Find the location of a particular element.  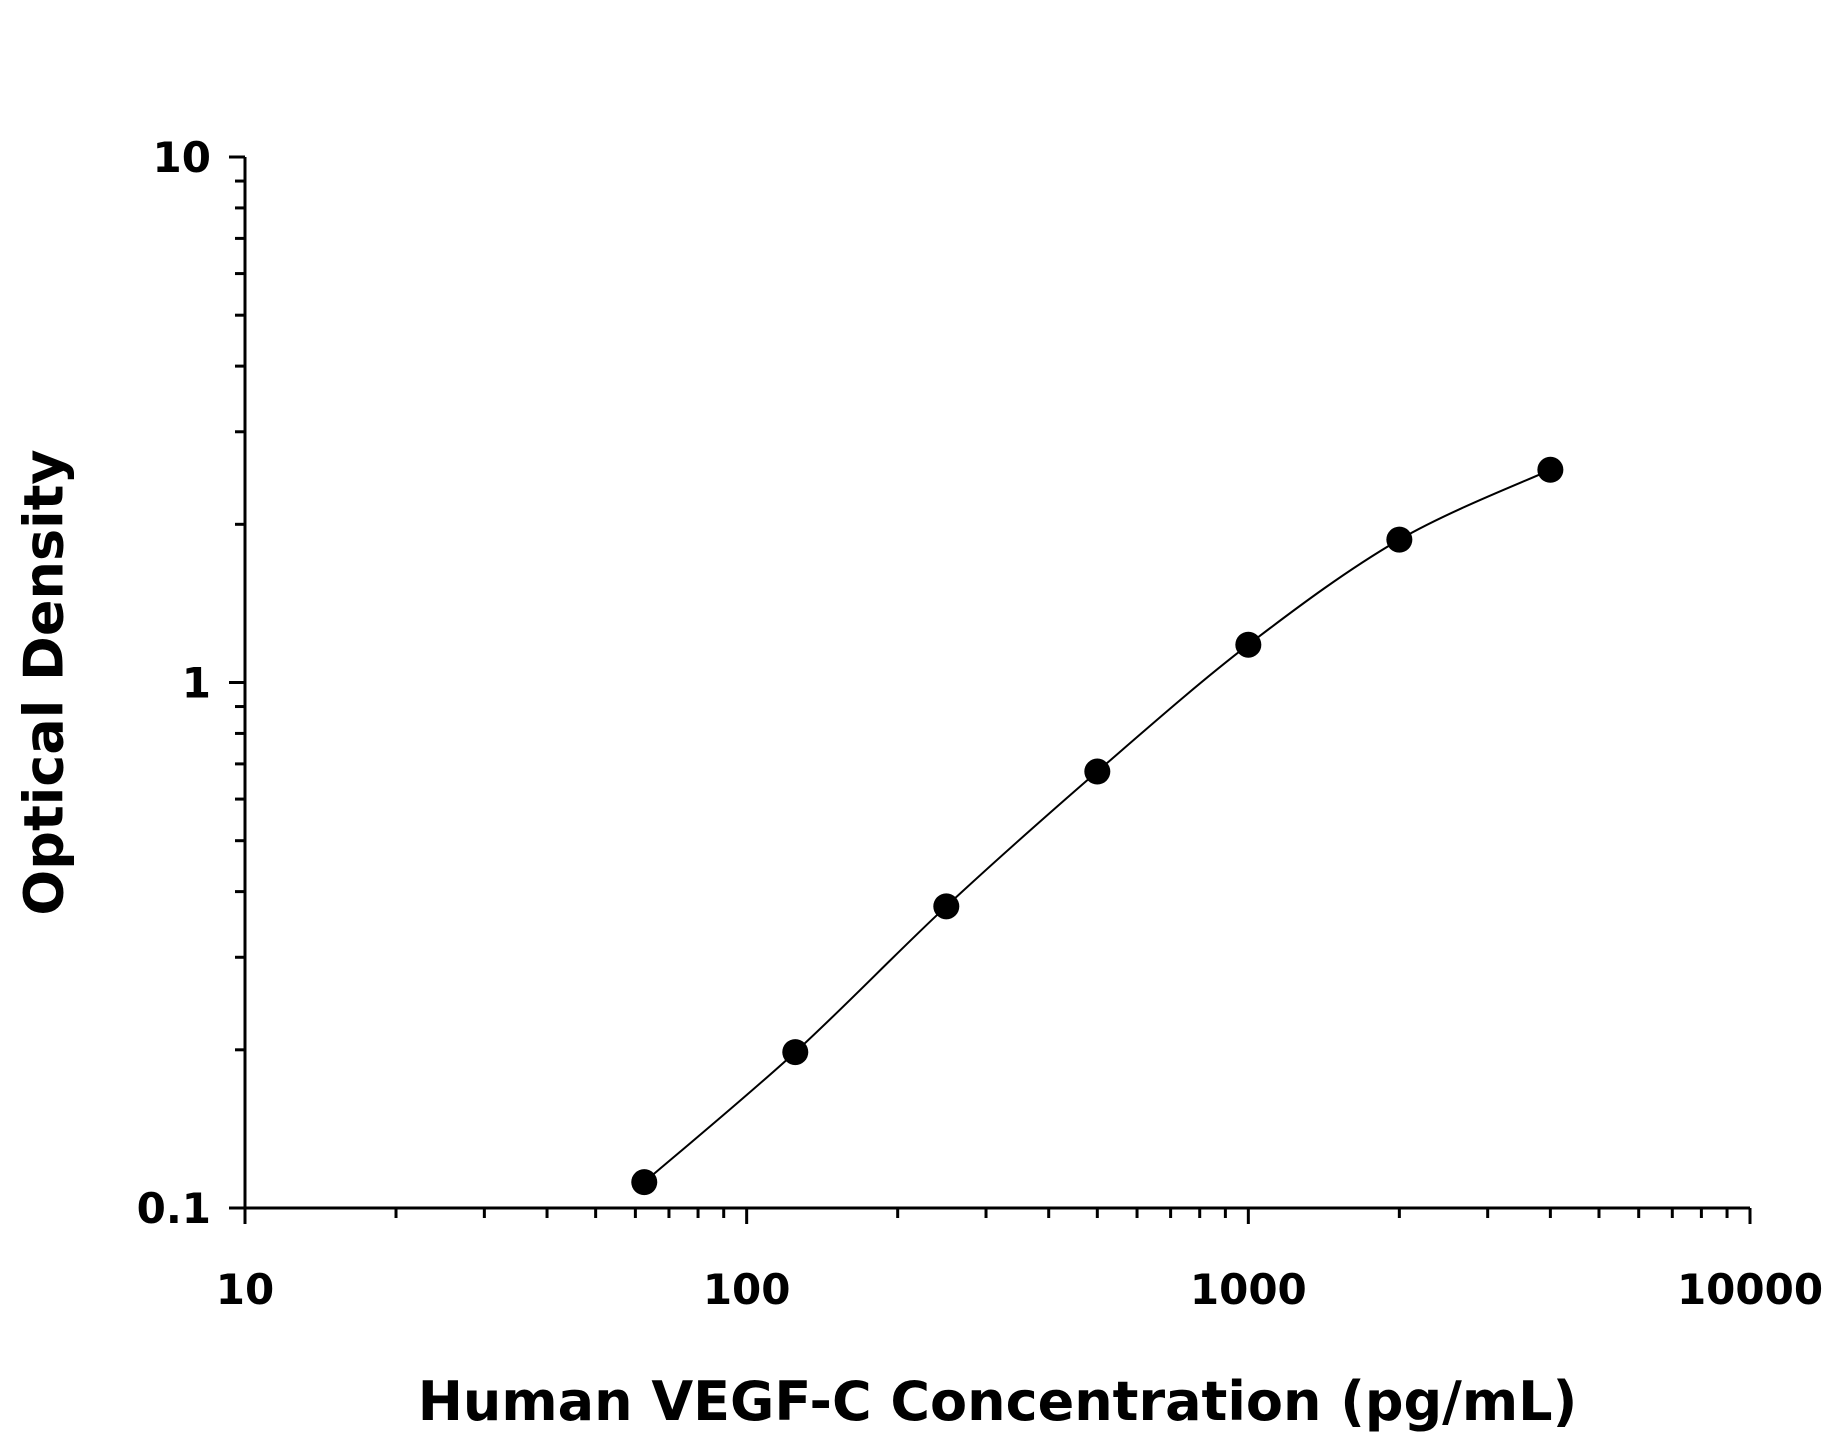

x-tick-label: 1000 is located at coordinates (1248, 1289).